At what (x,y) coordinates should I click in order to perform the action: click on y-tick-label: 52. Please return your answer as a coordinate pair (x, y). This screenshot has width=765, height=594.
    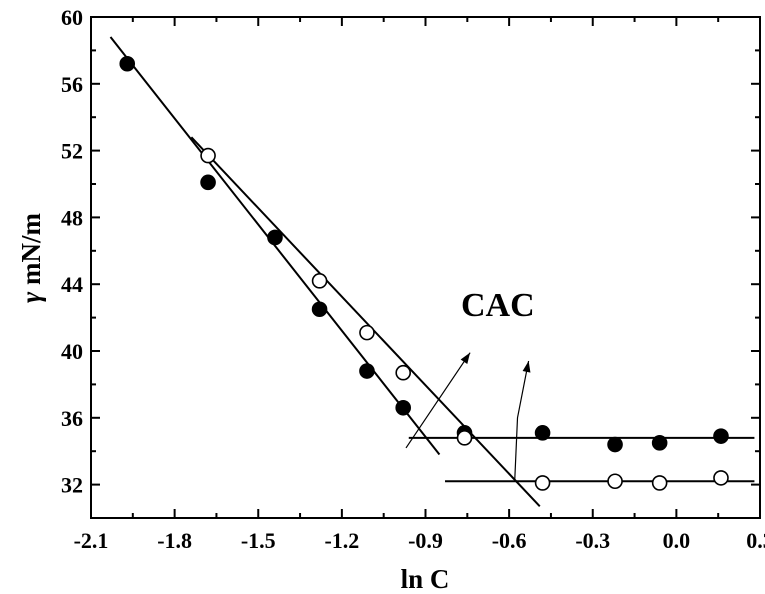
    Looking at the image, I should click on (72, 151).